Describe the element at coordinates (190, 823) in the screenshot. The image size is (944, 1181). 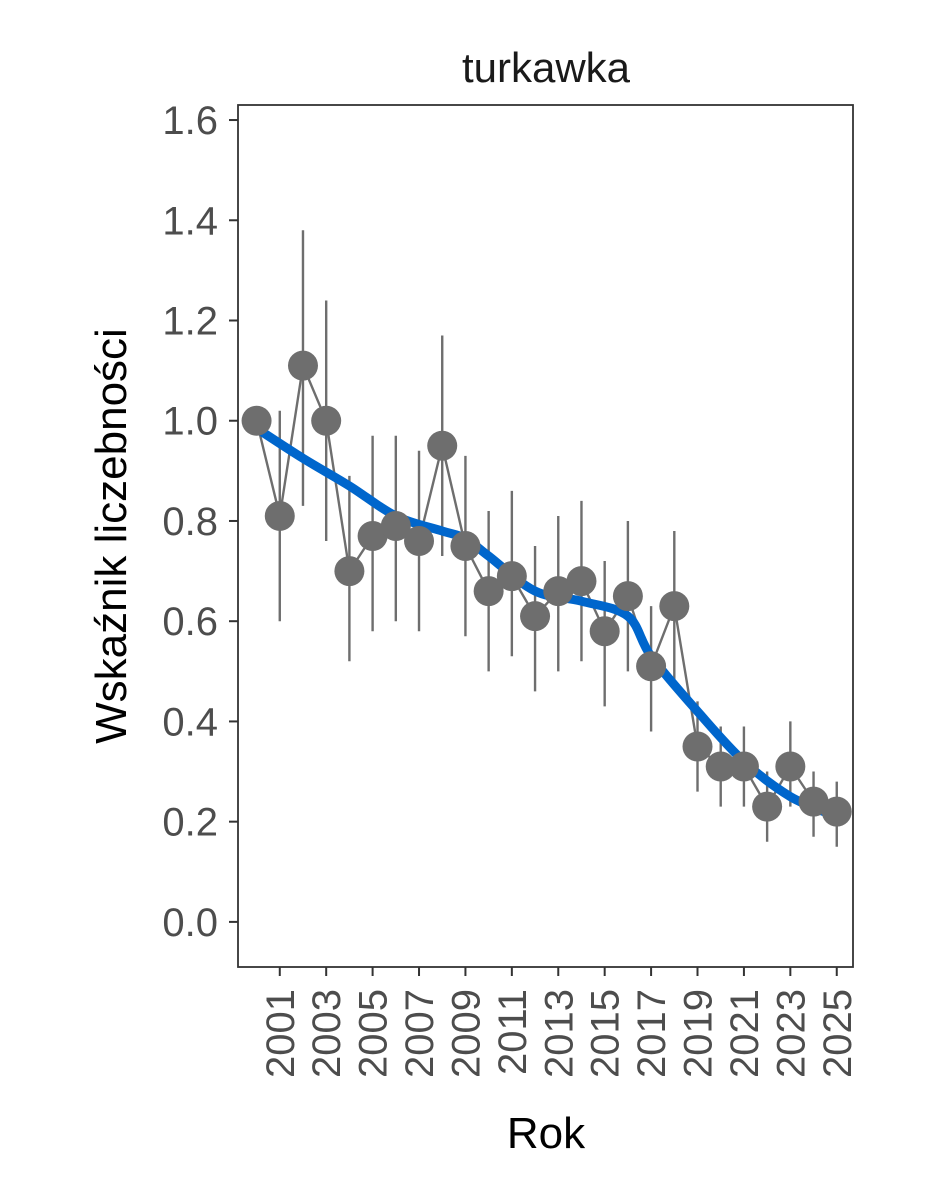
I see `y-tick-label: 0.2` at that location.